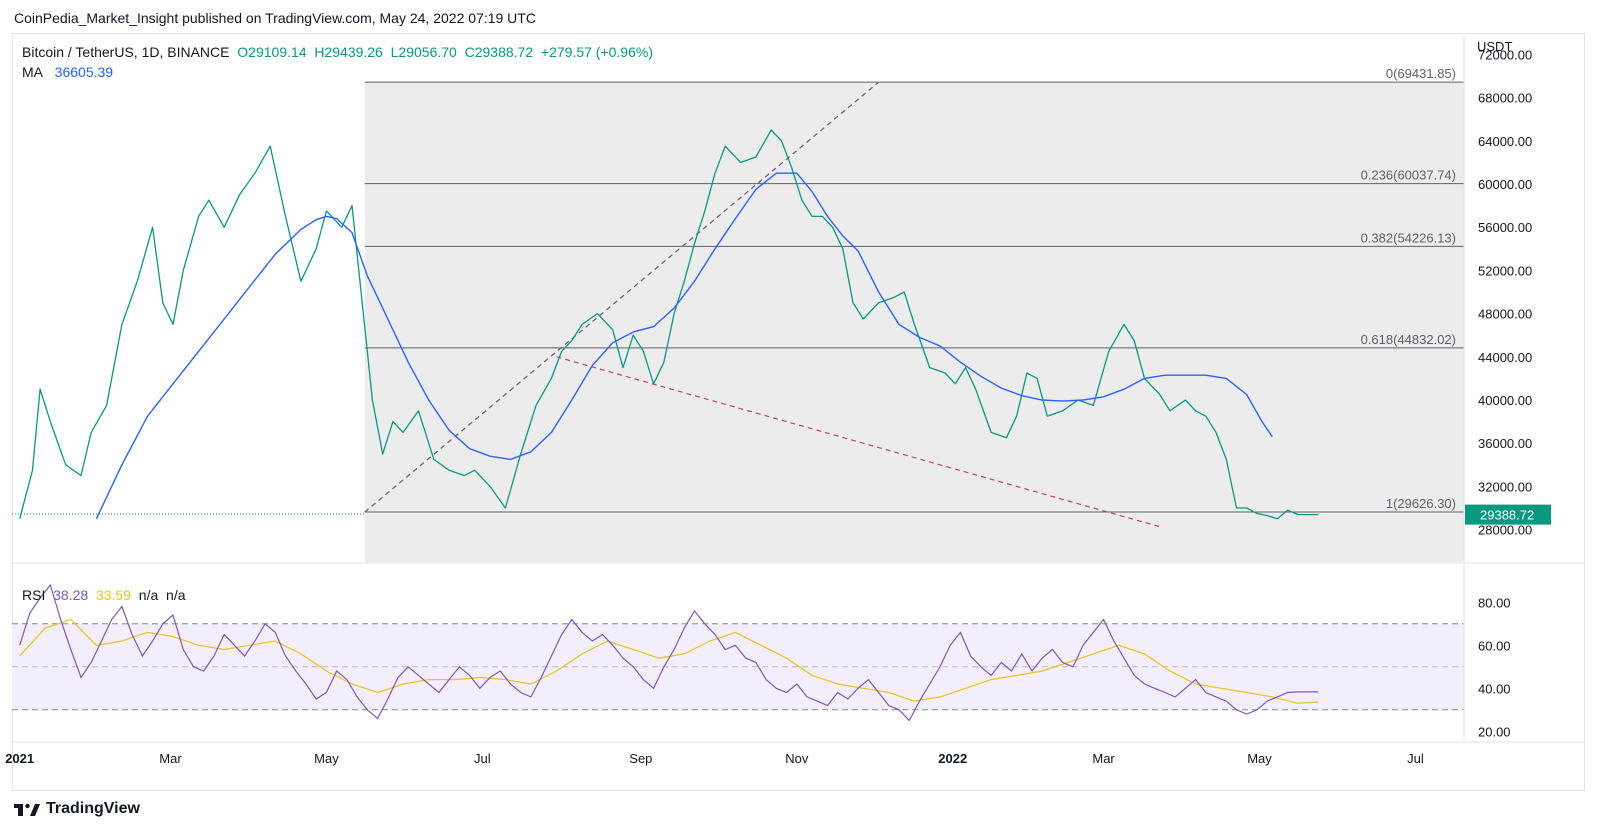 The width and height of the screenshot is (1600, 830). I want to click on price-tick-label: 28000.00, so click(1505, 530).